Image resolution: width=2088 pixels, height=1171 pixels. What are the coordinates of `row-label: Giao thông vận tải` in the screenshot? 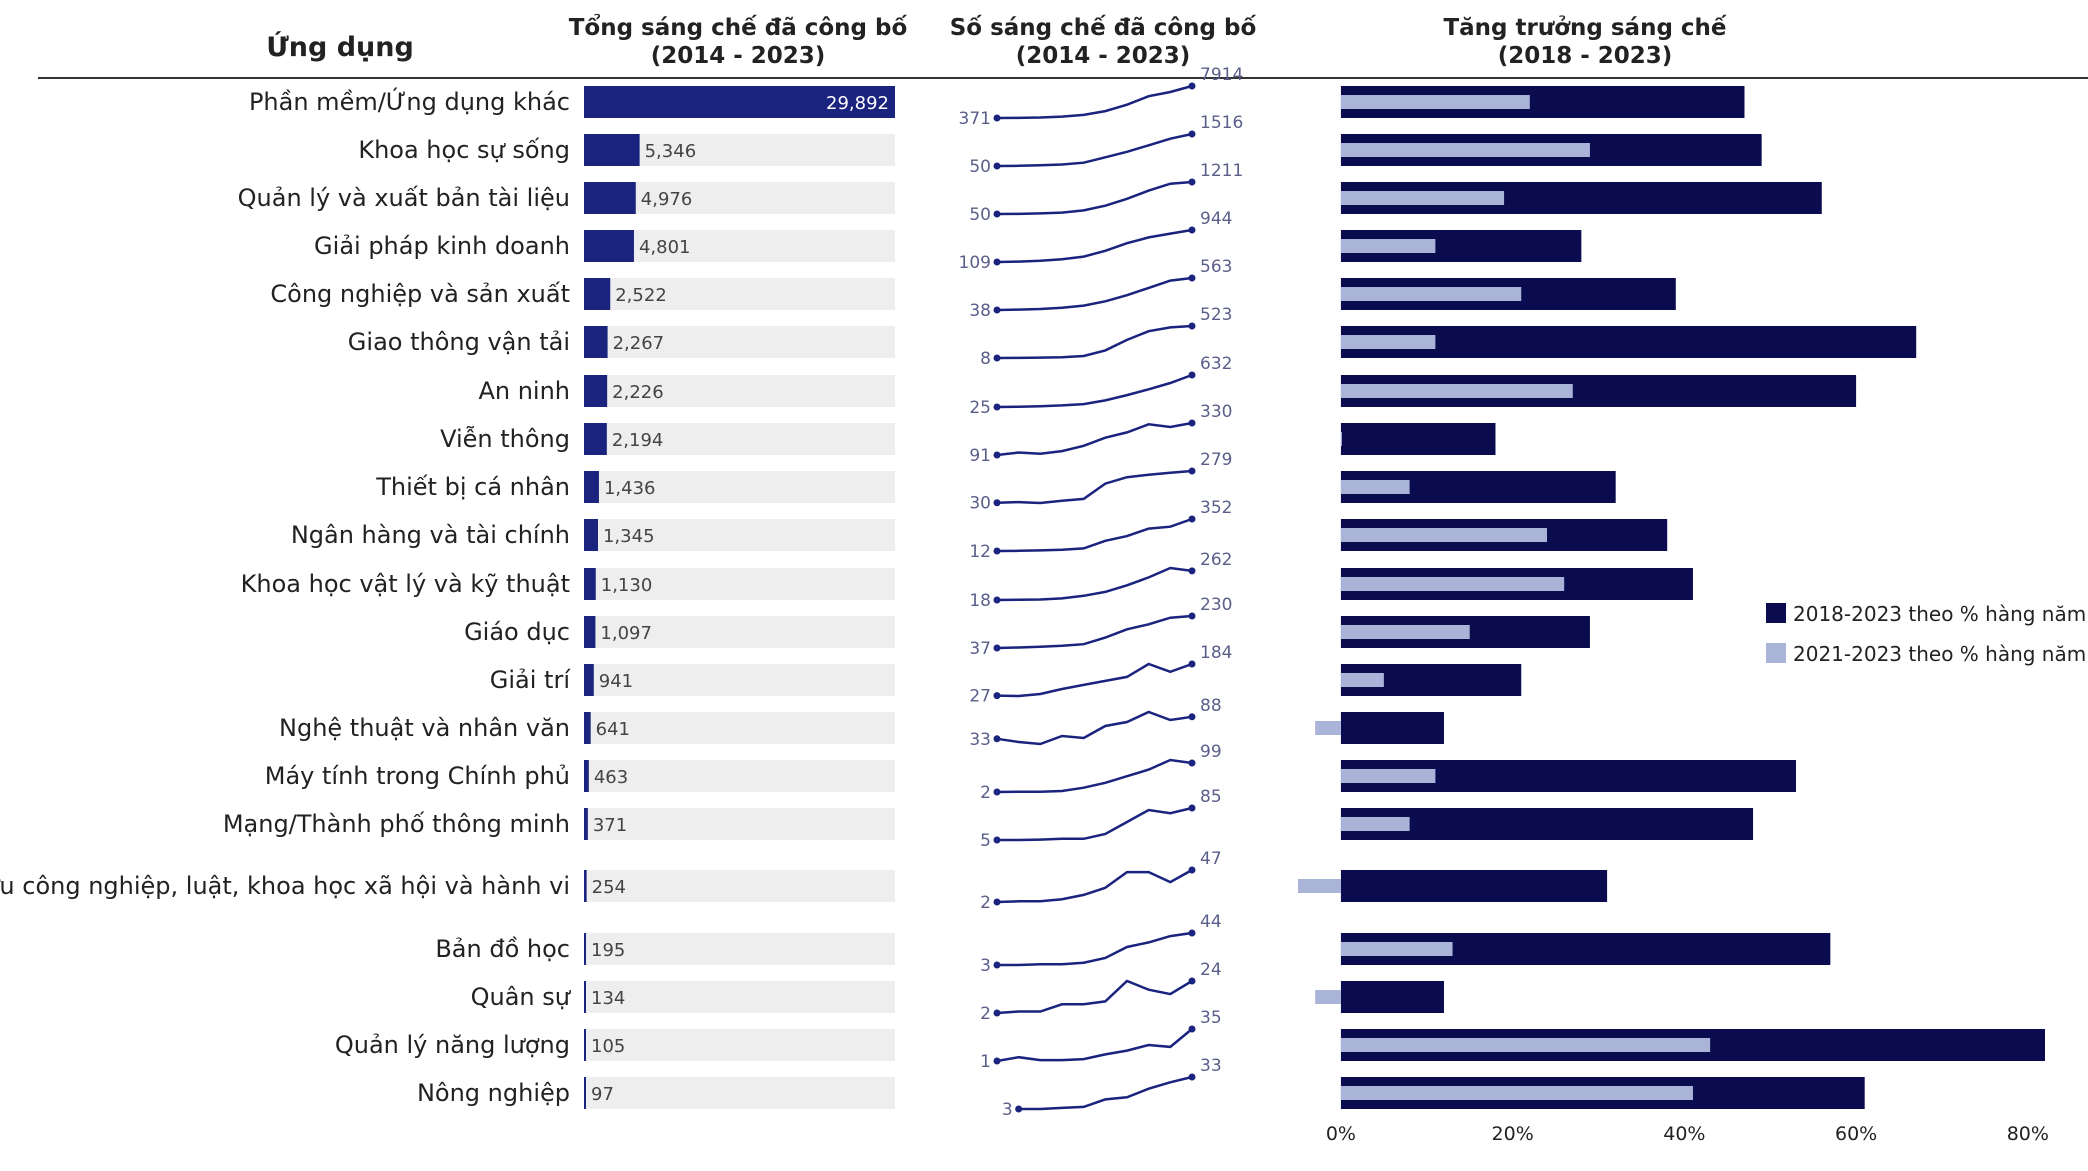 It's located at (459, 342).